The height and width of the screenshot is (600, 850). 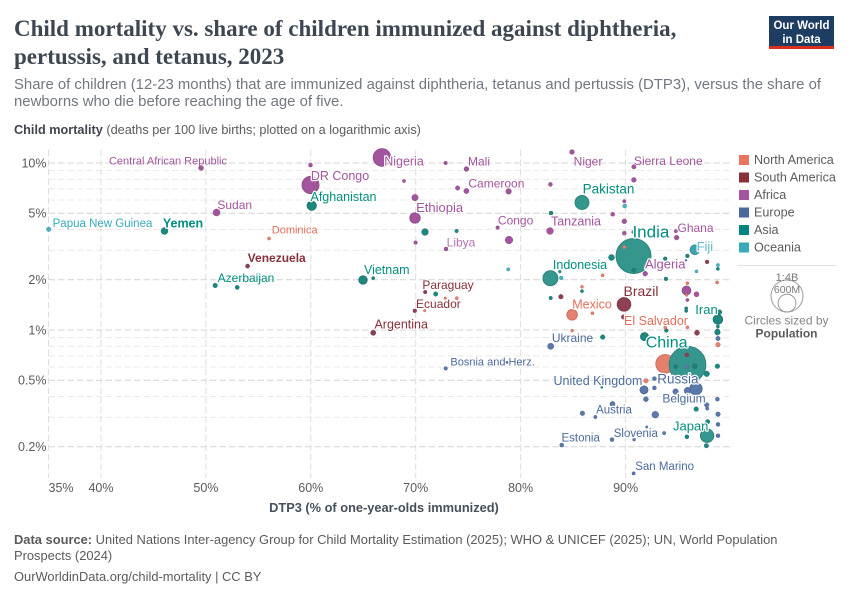 What do you see at coordinates (770, 195) in the screenshot?
I see `svg-text: Africa` at bounding box center [770, 195].